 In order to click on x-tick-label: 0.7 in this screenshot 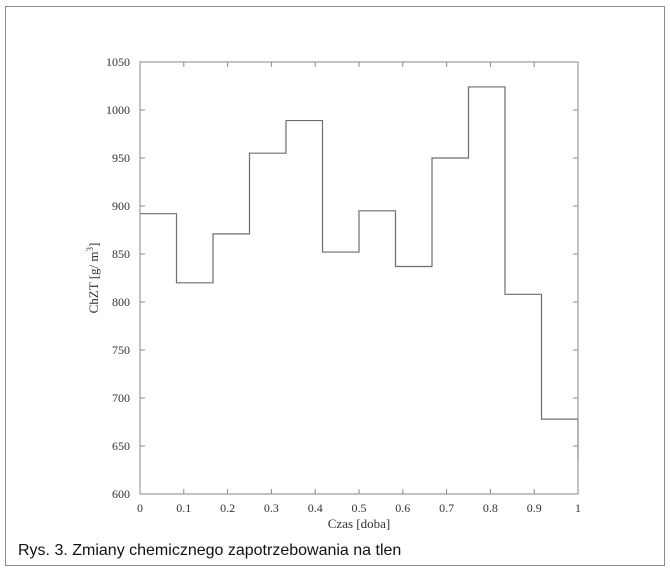, I will do `click(446, 508)`.